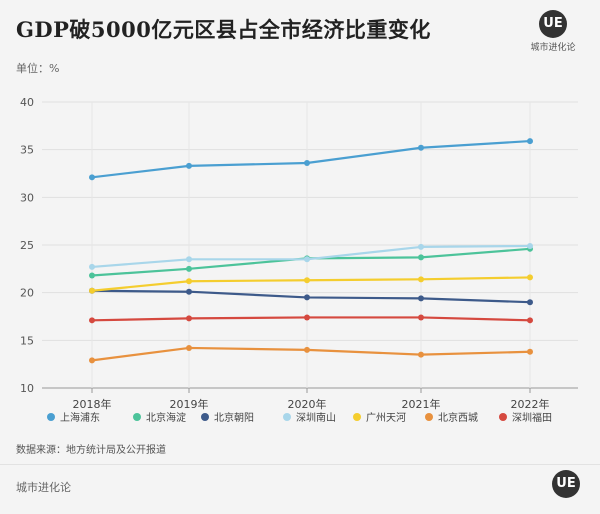 Image resolution: width=600 pixels, height=514 pixels. I want to click on x-tick-label: 2019年, so click(189, 404).